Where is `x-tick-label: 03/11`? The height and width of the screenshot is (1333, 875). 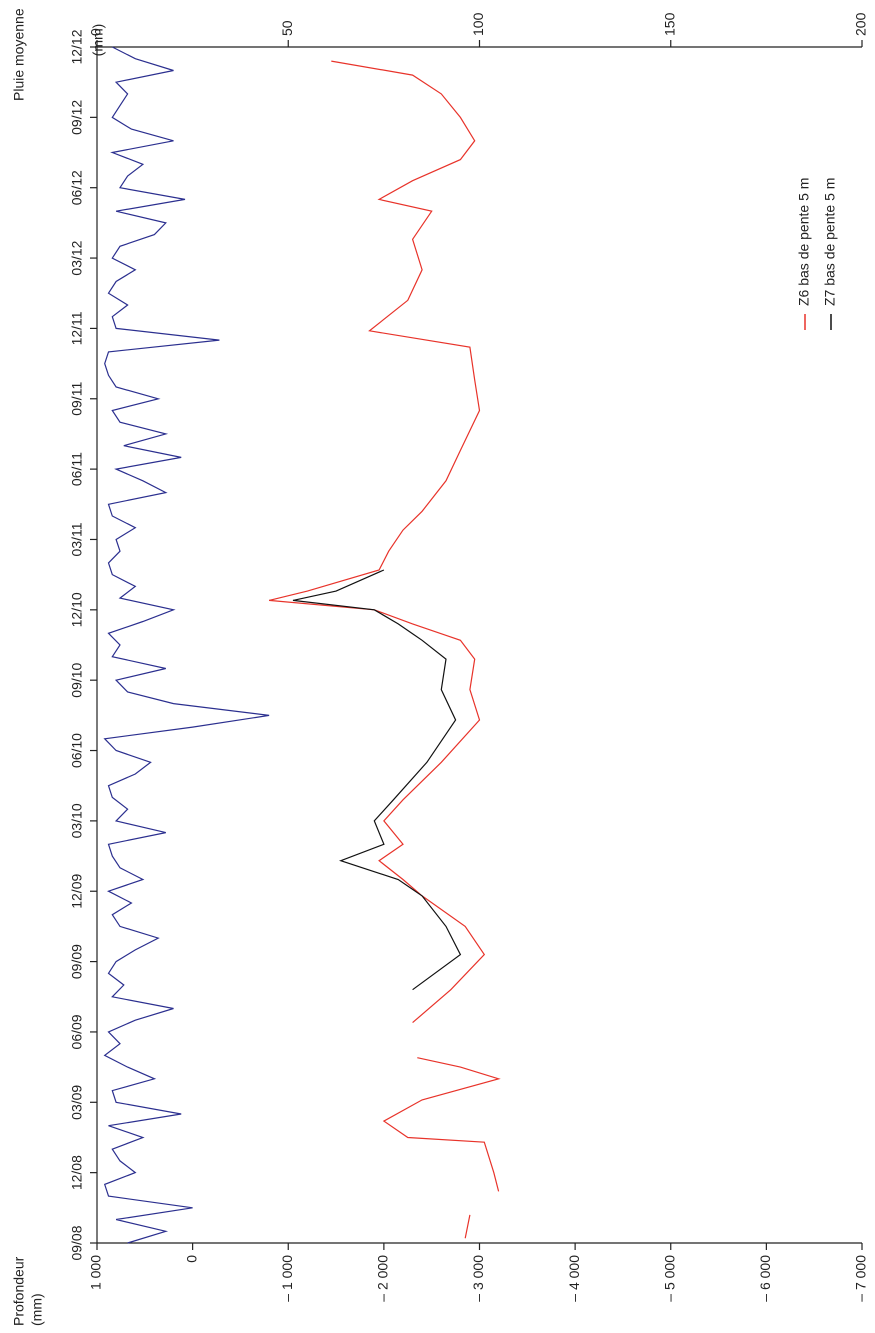 x-tick-label: 03/11 is located at coordinates (77, 539).